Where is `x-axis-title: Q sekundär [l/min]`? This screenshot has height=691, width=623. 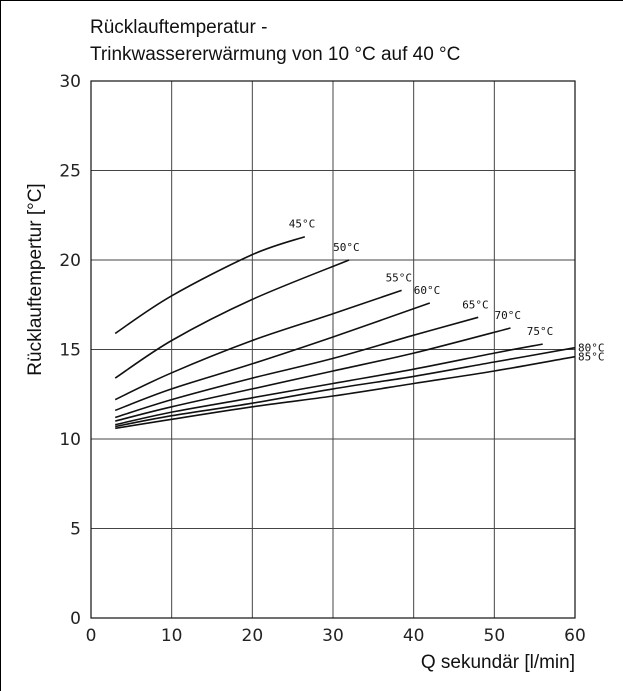
x-axis-title: Q sekundär [l/min] is located at coordinates (498, 662).